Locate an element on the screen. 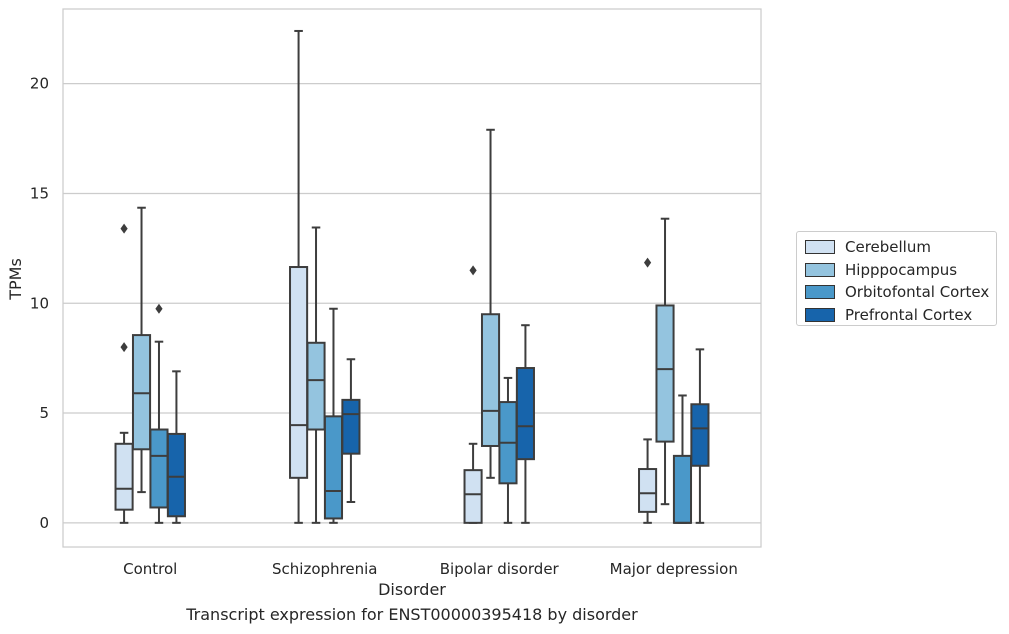 This screenshot has width=1009, height=634. y-tick-label: 10 is located at coordinates (39, 303).